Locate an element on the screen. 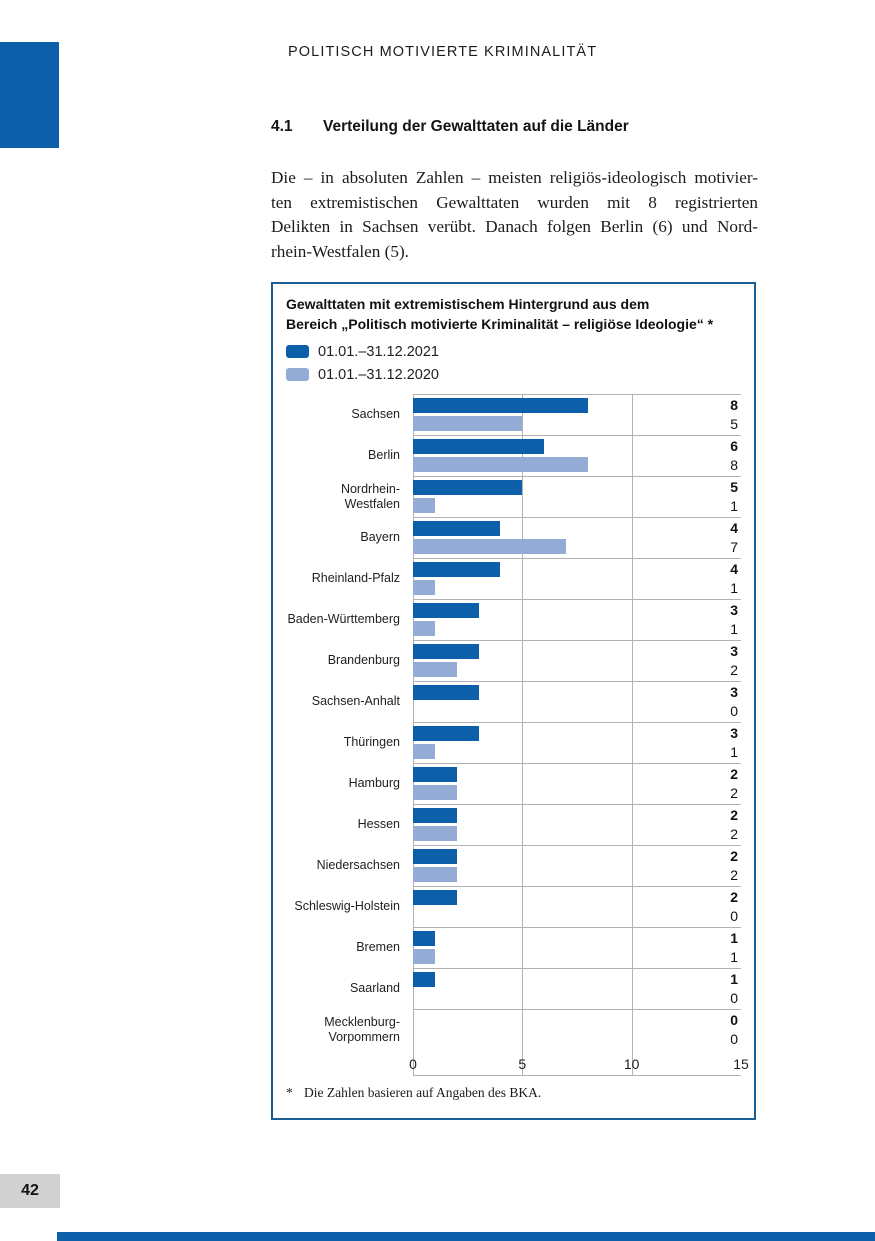  value-2021: 8 is located at coordinates (734, 405).